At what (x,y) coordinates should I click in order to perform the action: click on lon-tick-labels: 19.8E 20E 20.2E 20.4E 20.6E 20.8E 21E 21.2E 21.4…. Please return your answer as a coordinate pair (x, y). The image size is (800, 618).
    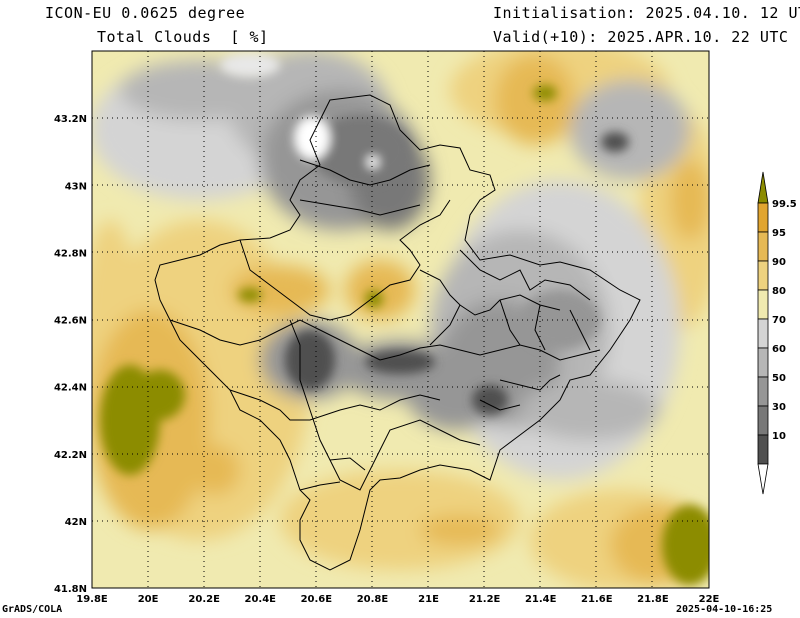
    Looking at the image, I should click on (397, 599).